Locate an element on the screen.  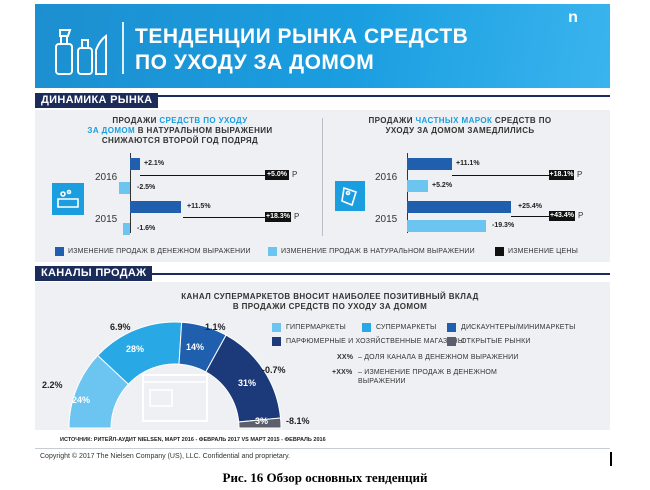
note-change-line1: – ИЗМЕНЕНИЕ ПРОДАЖ В ДЕНЕЖНОМ is located at coordinates (428, 372).